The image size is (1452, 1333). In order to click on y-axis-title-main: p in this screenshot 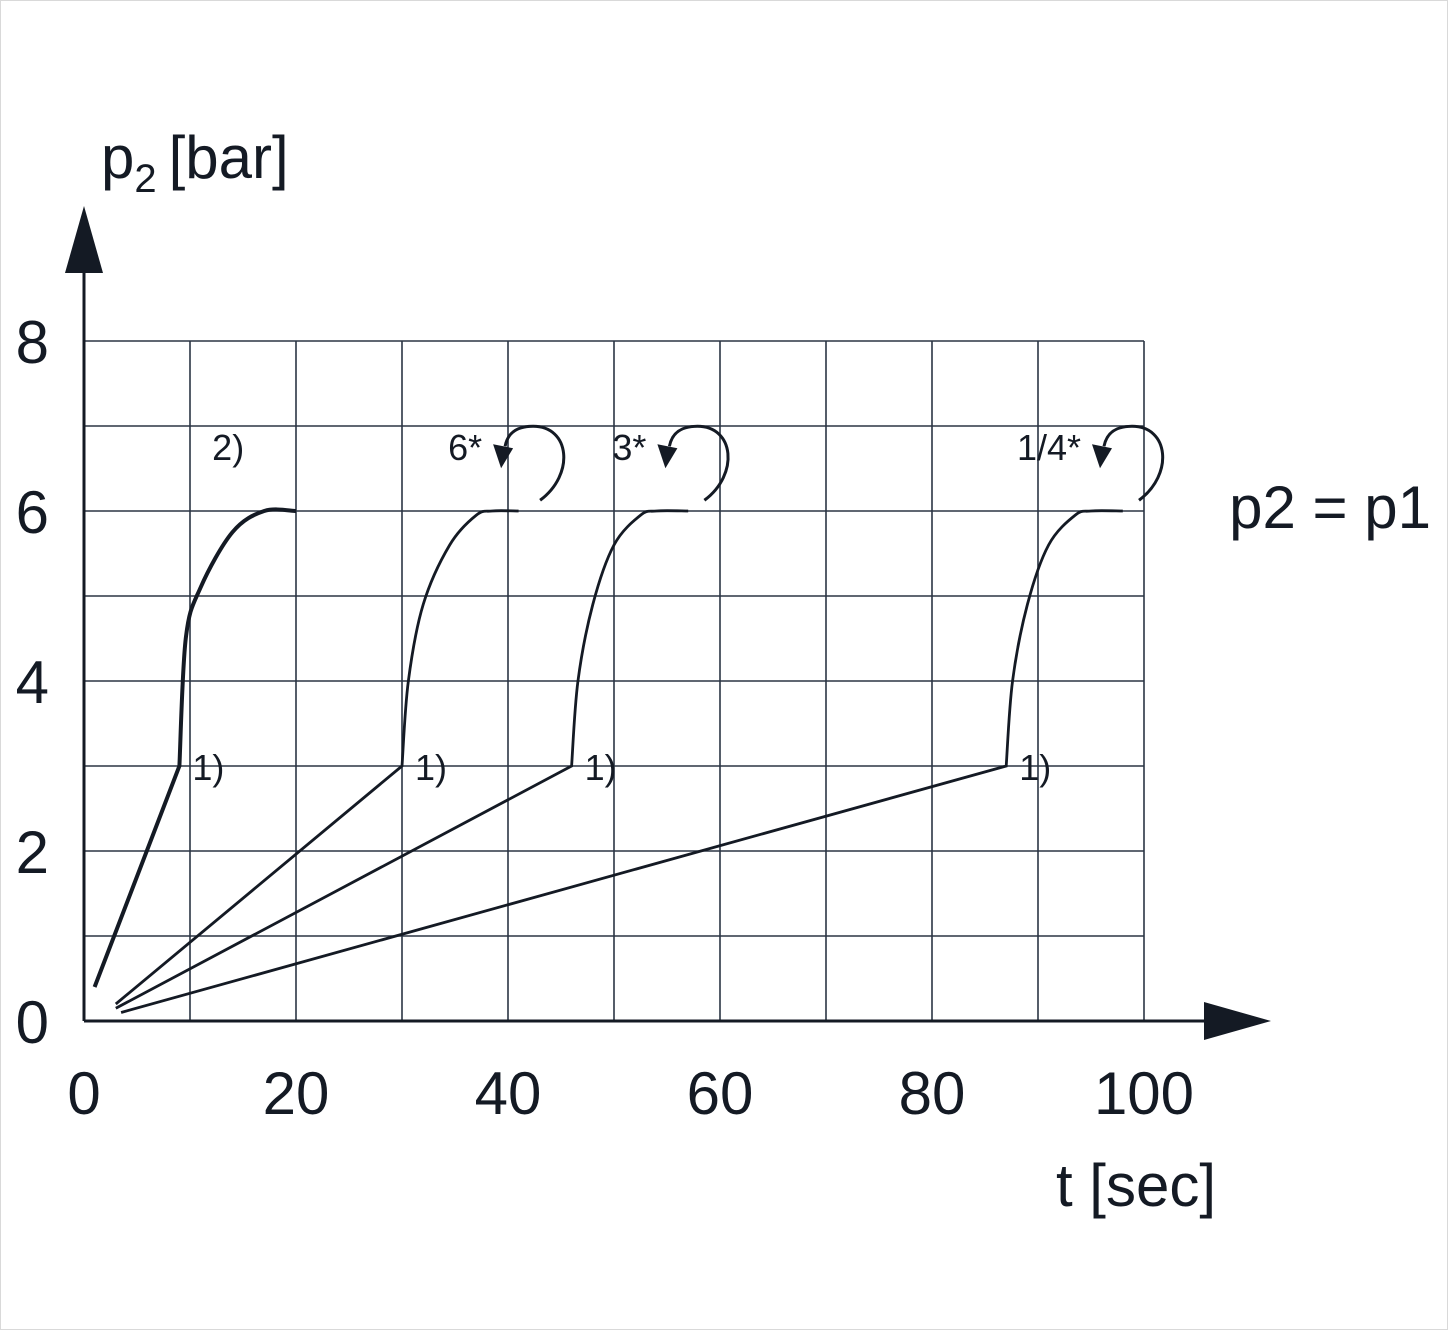, I will do `click(117, 157)`.